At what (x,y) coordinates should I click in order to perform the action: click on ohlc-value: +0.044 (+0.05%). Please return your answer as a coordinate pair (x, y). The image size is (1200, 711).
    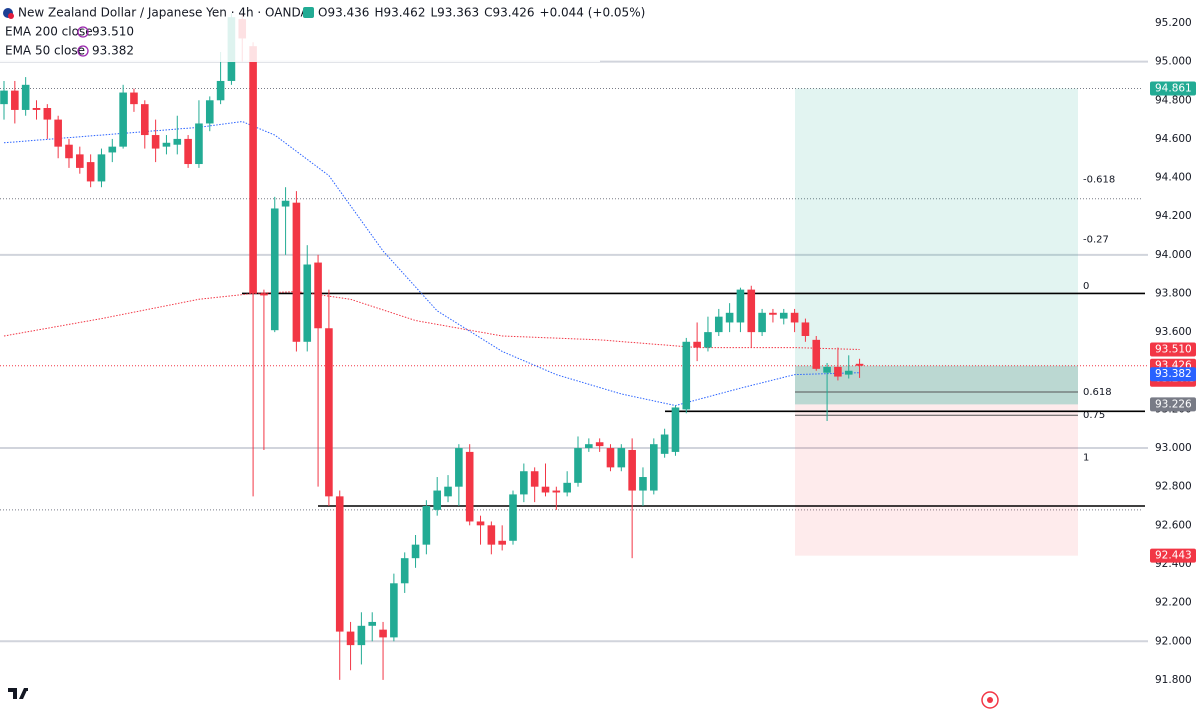
    Looking at the image, I should click on (593, 13).